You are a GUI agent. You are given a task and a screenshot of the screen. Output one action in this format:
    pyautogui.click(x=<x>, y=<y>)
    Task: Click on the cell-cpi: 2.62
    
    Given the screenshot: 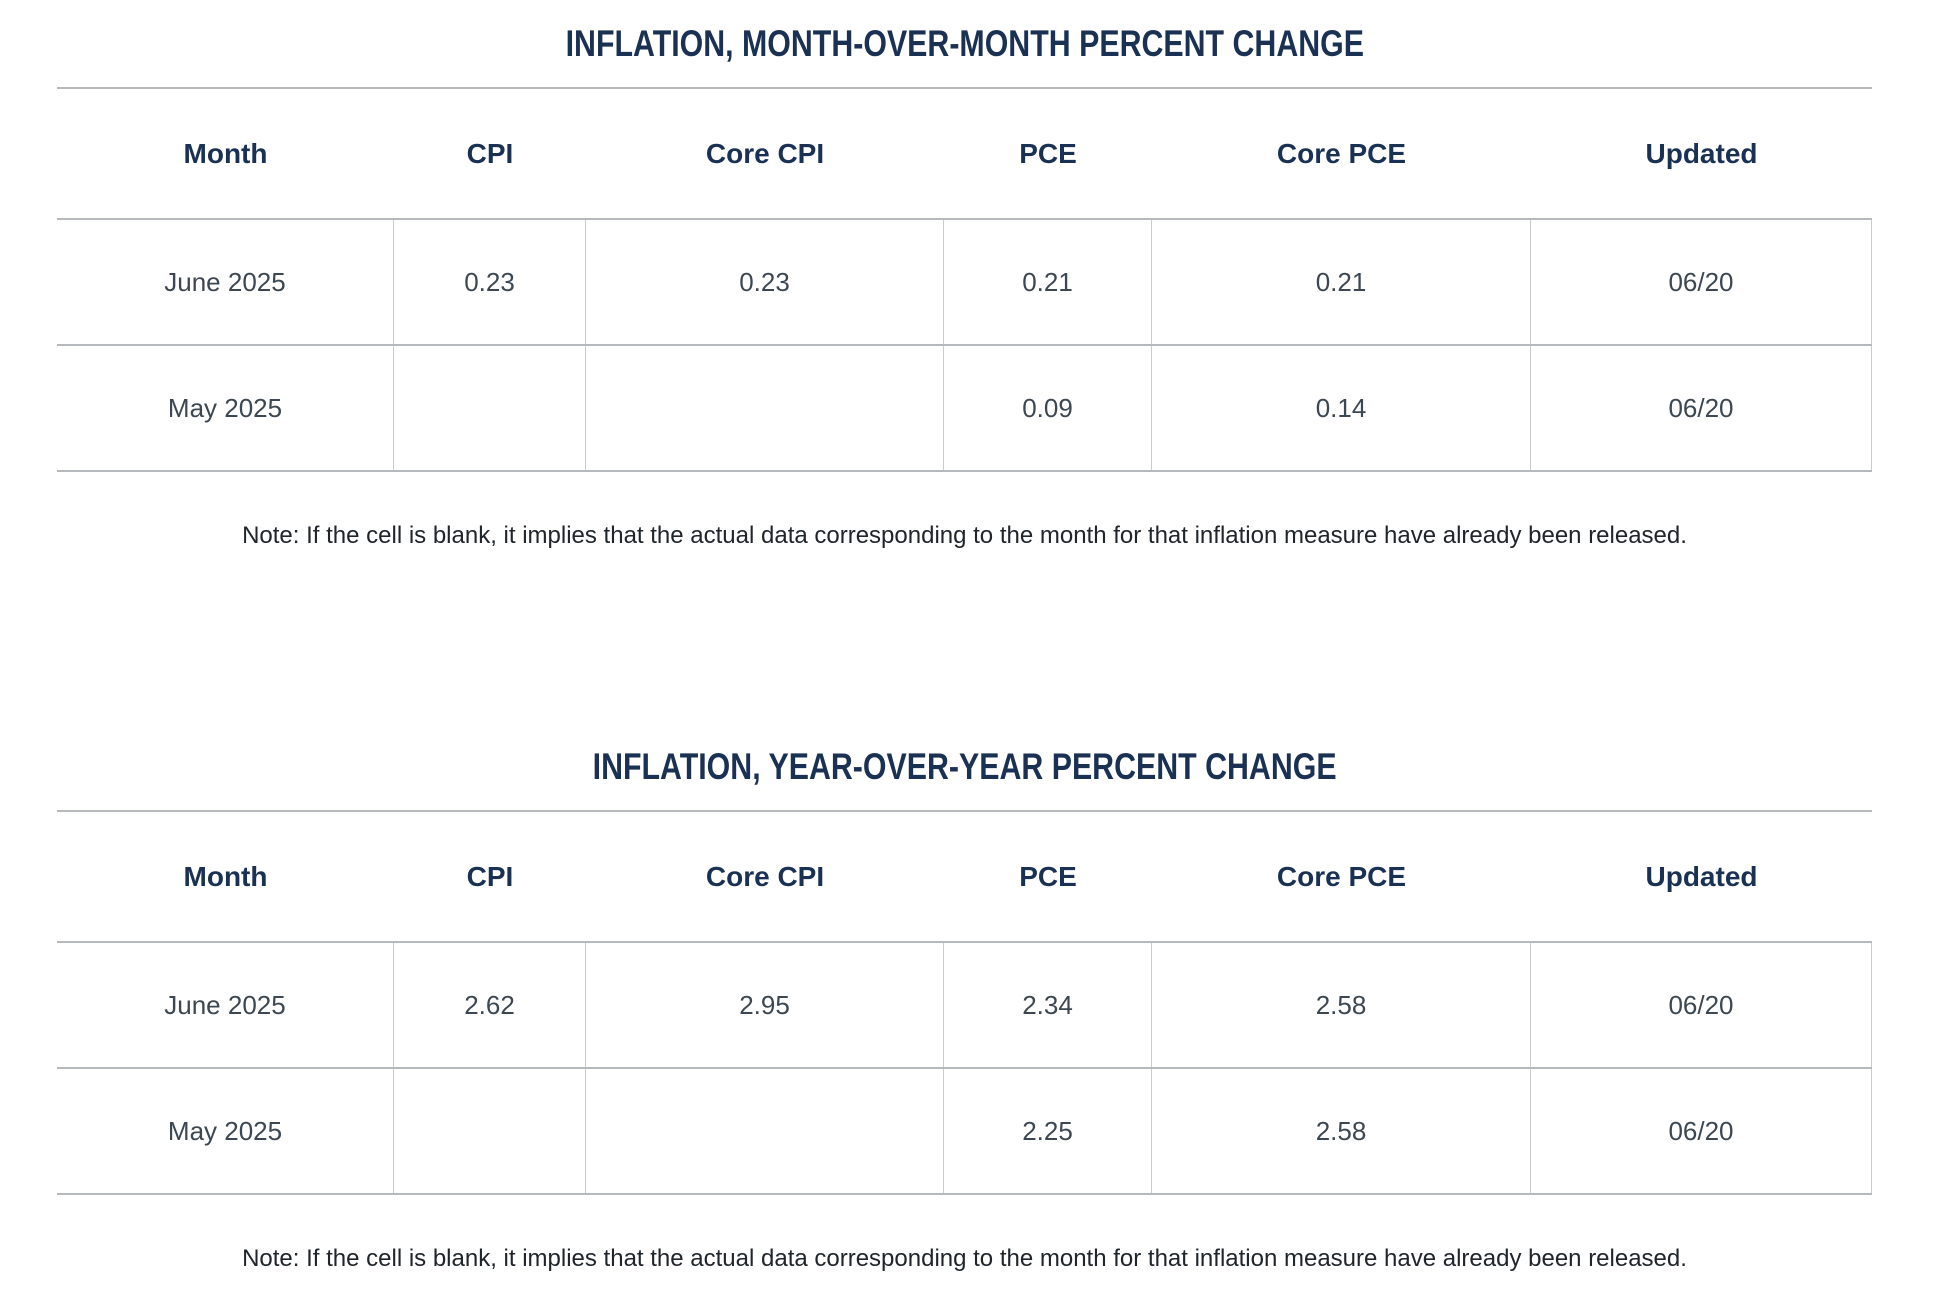 What is the action you would take?
    pyautogui.click(x=490, y=1005)
    